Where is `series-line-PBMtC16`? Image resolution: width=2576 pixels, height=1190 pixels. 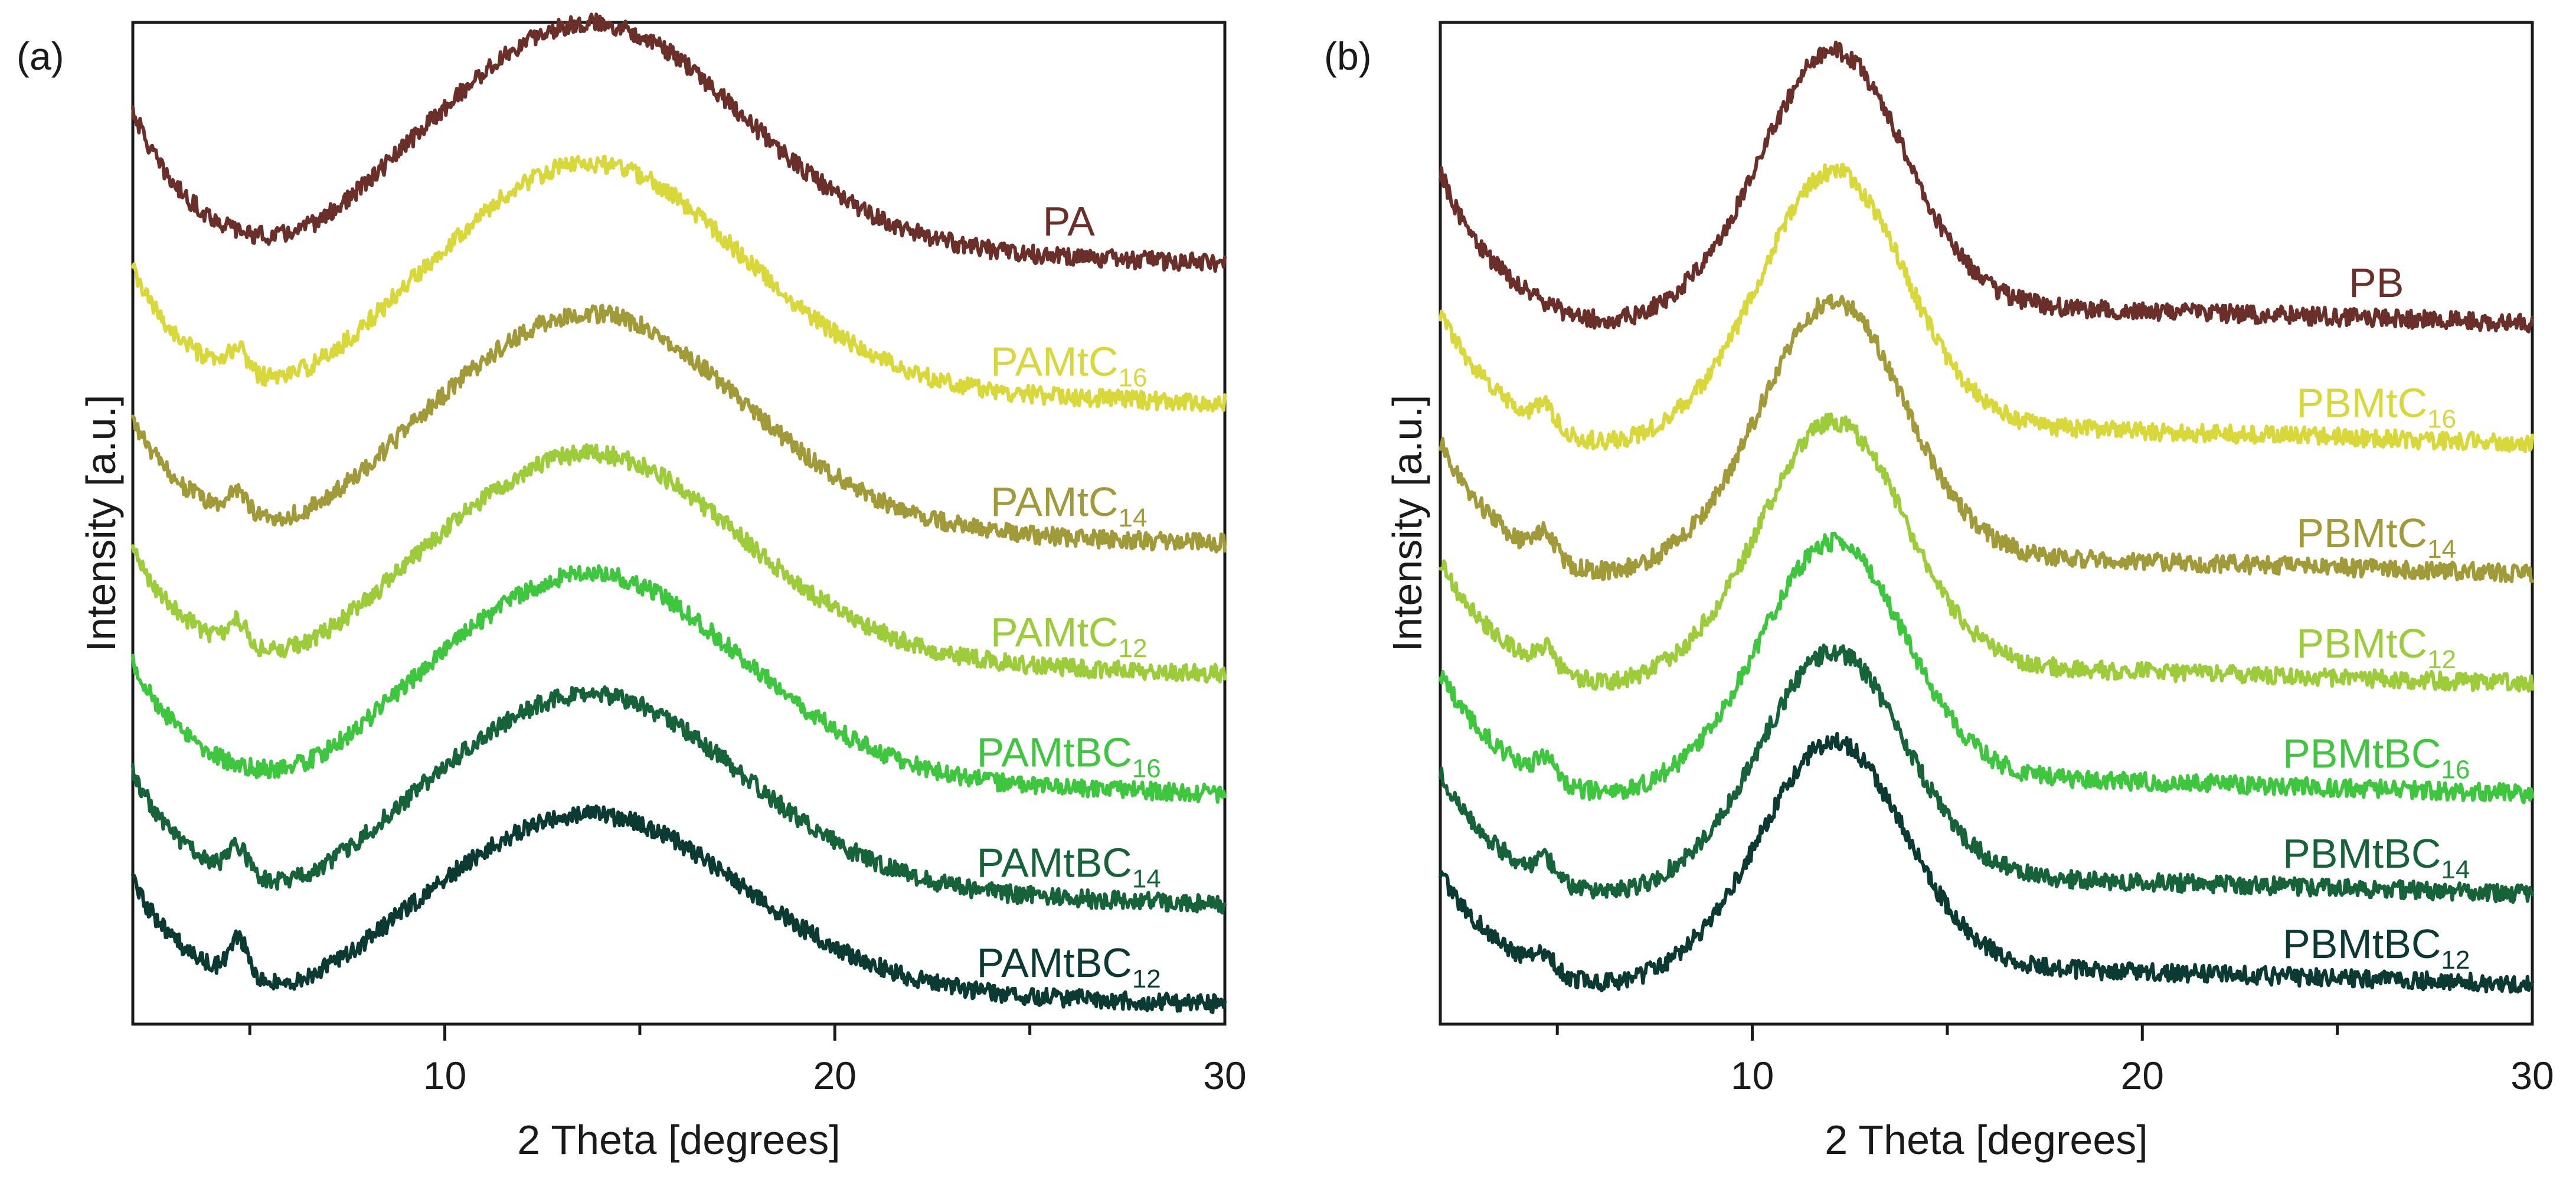 series-line-PBMtC16 is located at coordinates (1986, 308).